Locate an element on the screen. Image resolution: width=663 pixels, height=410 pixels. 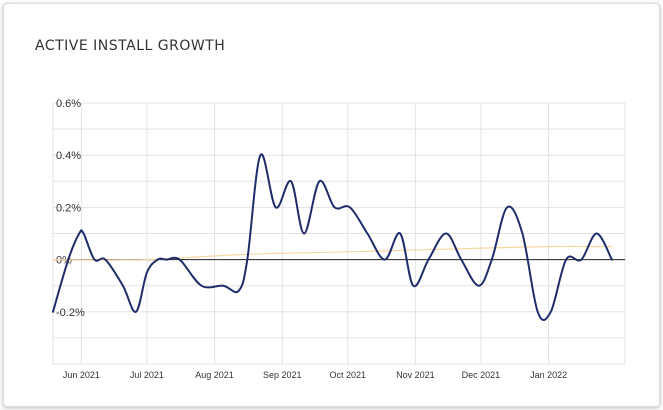
x-tick-label: Dec 2021 is located at coordinates (481, 375).